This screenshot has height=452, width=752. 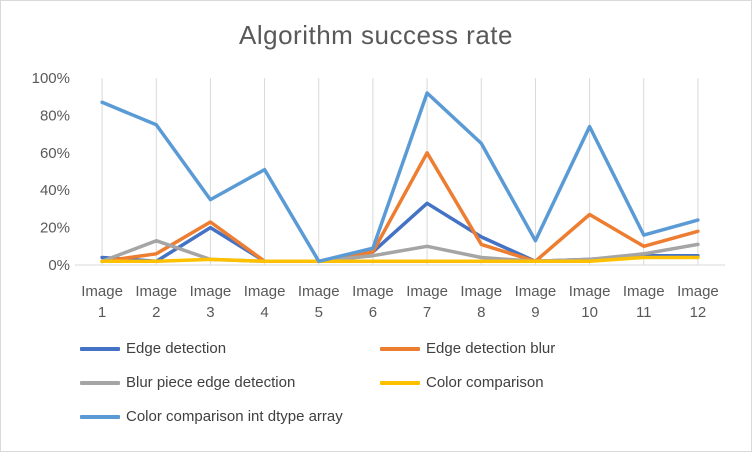 What do you see at coordinates (55, 190) in the screenshot?
I see `y-tick-label: 40%` at bounding box center [55, 190].